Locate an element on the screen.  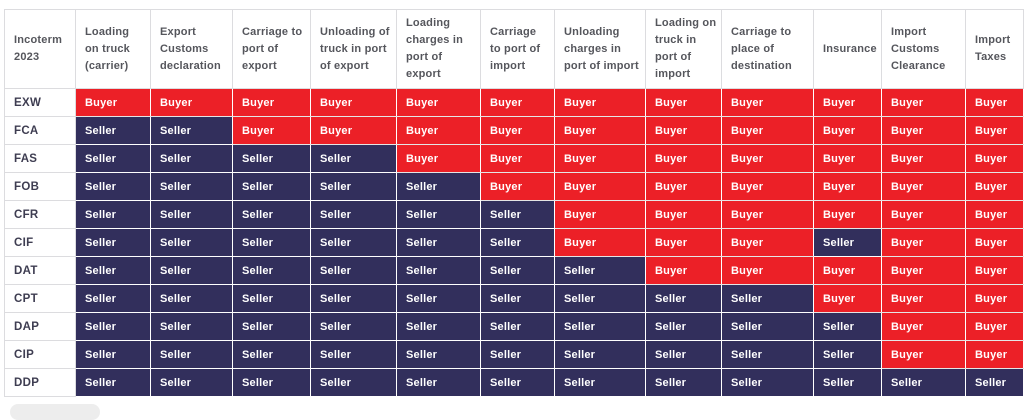
row-label: CFR is located at coordinates (40, 215).